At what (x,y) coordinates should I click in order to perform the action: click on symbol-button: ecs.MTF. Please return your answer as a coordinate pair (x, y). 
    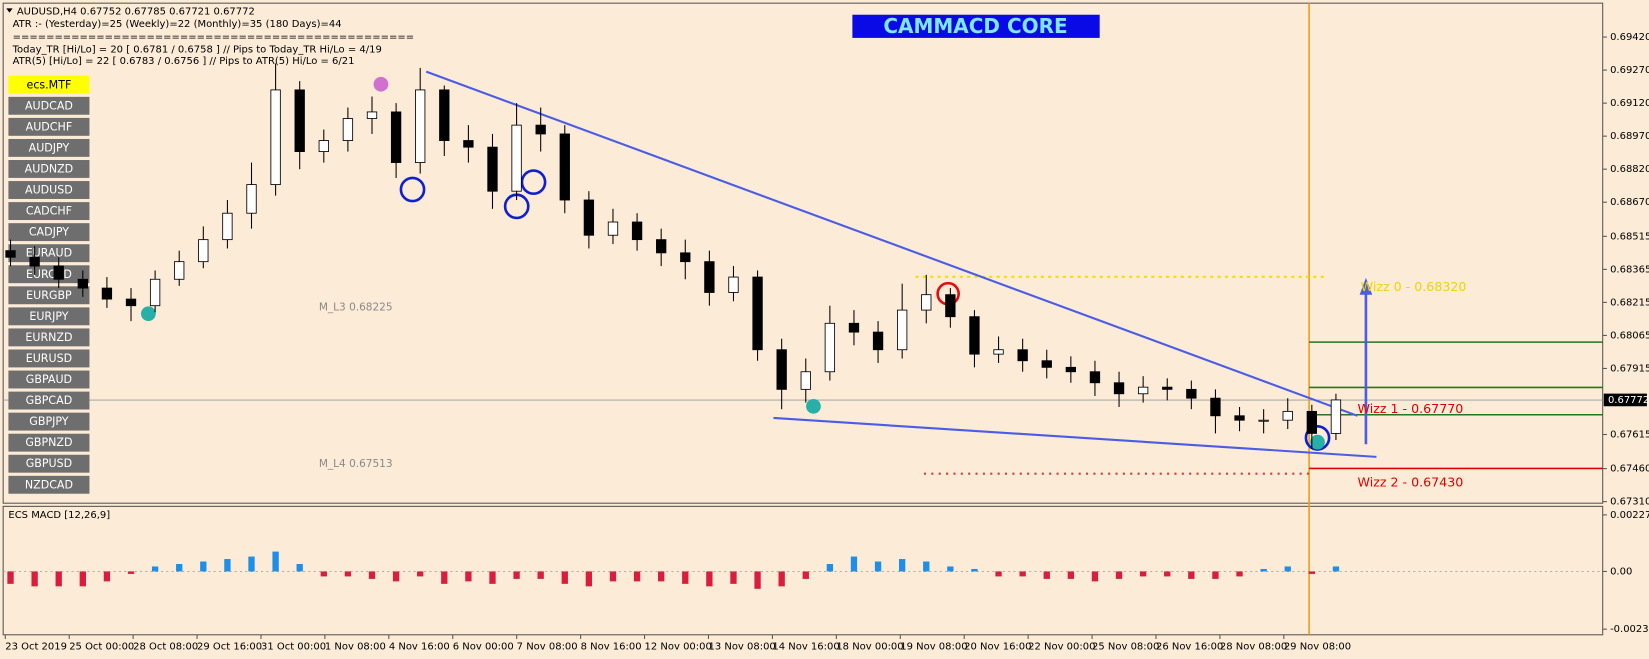
    Looking at the image, I should click on (49, 84).